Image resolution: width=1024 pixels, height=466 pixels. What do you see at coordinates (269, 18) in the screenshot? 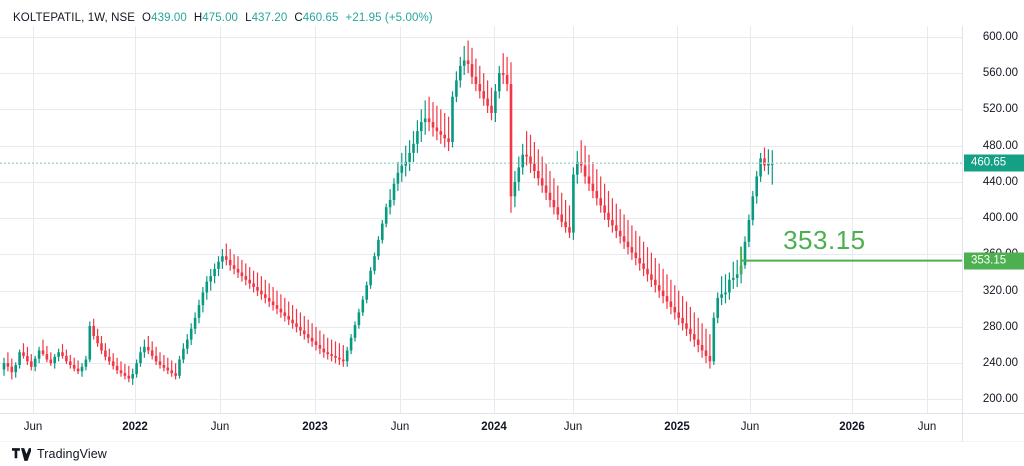
I see `legend-low-value: 437.20` at bounding box center [269, 18].